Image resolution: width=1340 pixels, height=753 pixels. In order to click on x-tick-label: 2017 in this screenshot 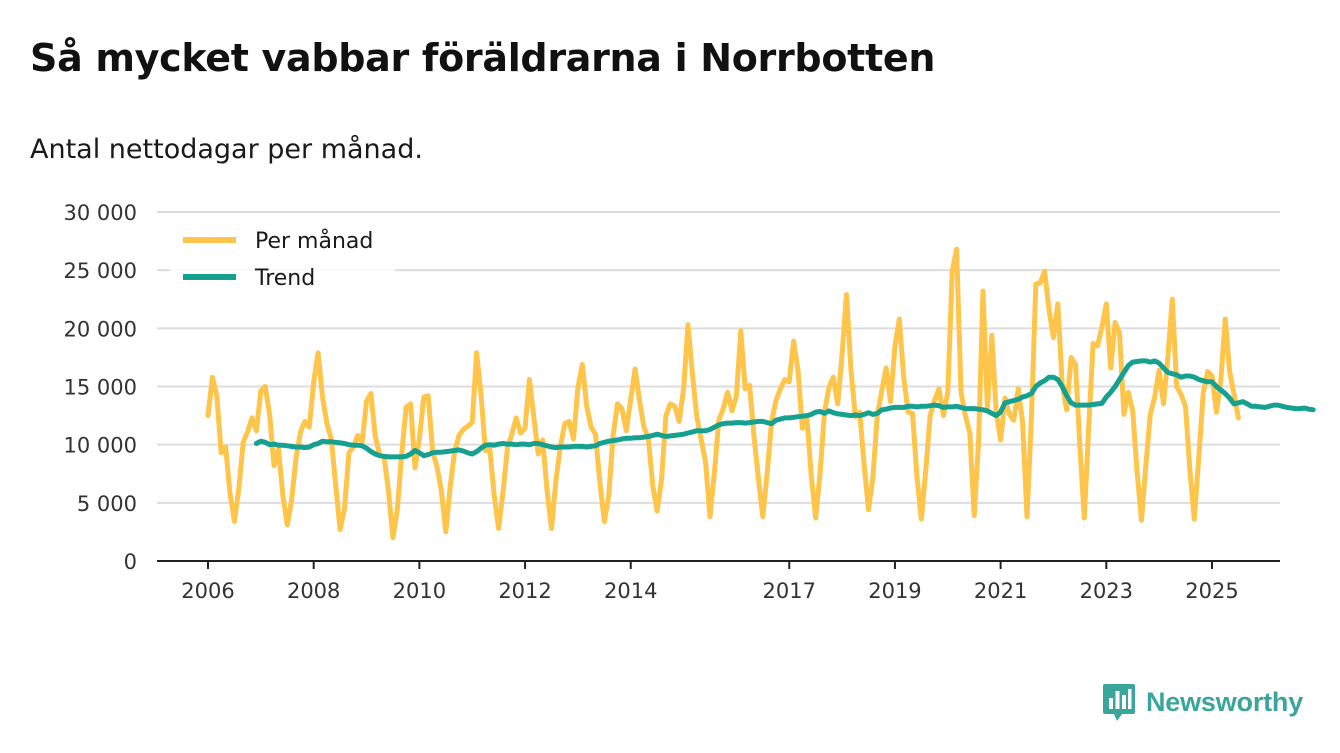, I will do `click(789, 591)`.